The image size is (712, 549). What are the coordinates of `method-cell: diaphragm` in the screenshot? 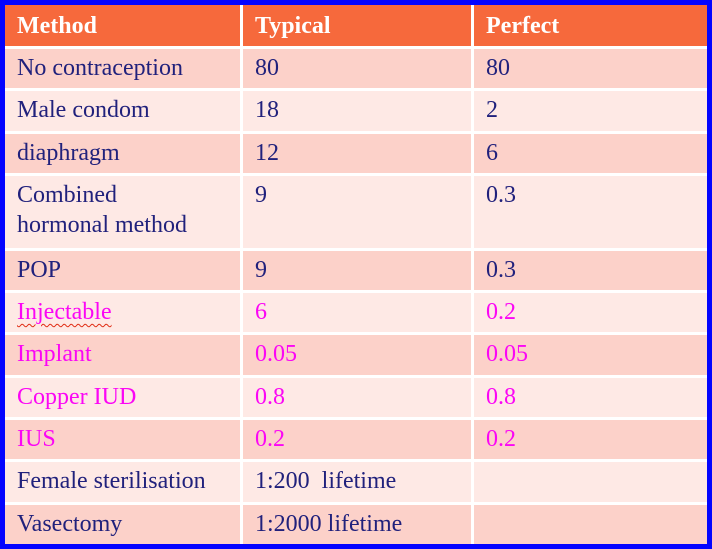 It's located at (122, 153).